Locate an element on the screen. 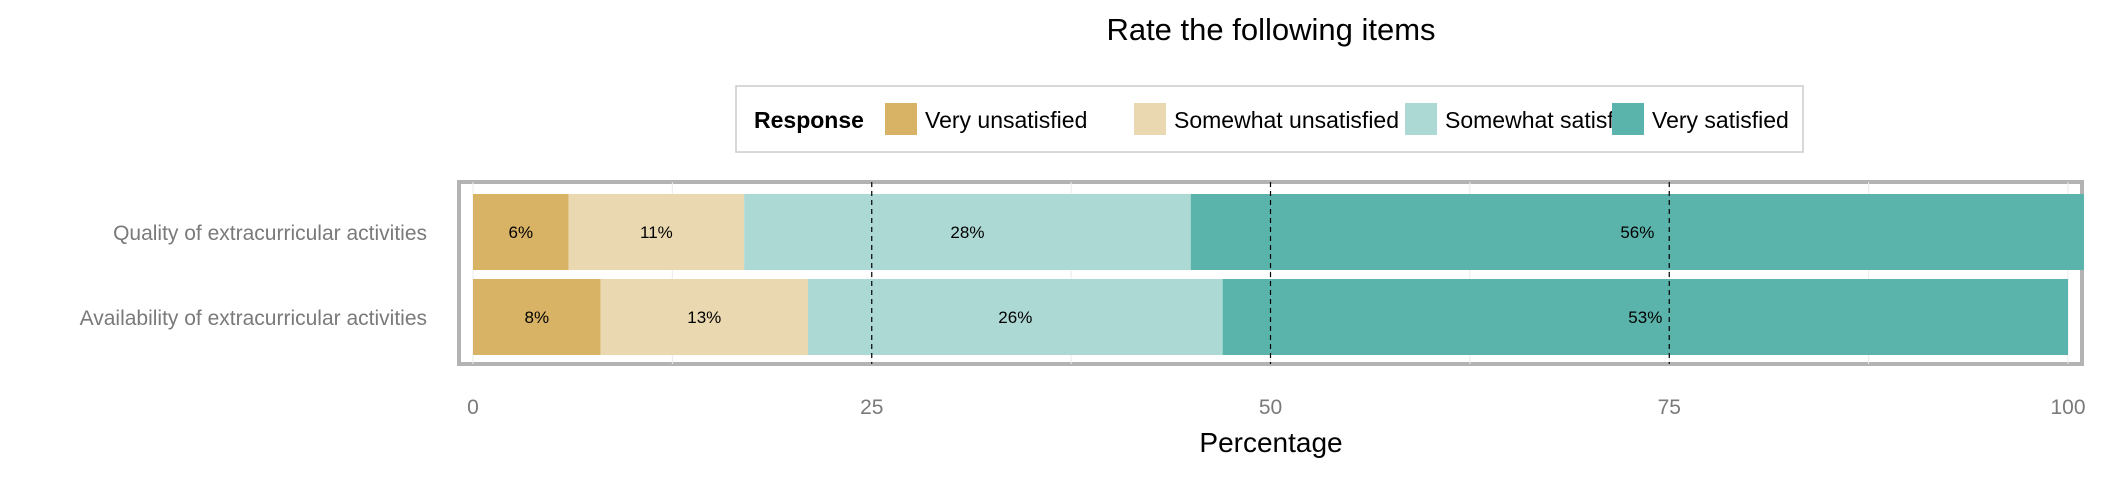  data-label: 11% is located at coordinates (656, 232).